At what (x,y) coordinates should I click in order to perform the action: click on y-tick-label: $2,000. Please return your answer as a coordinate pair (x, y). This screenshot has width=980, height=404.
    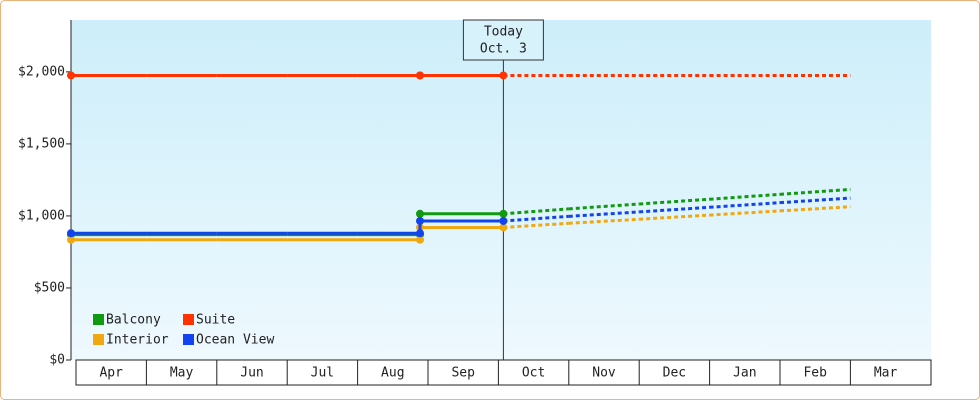
    Looking at the image, I should click on (41, 71).